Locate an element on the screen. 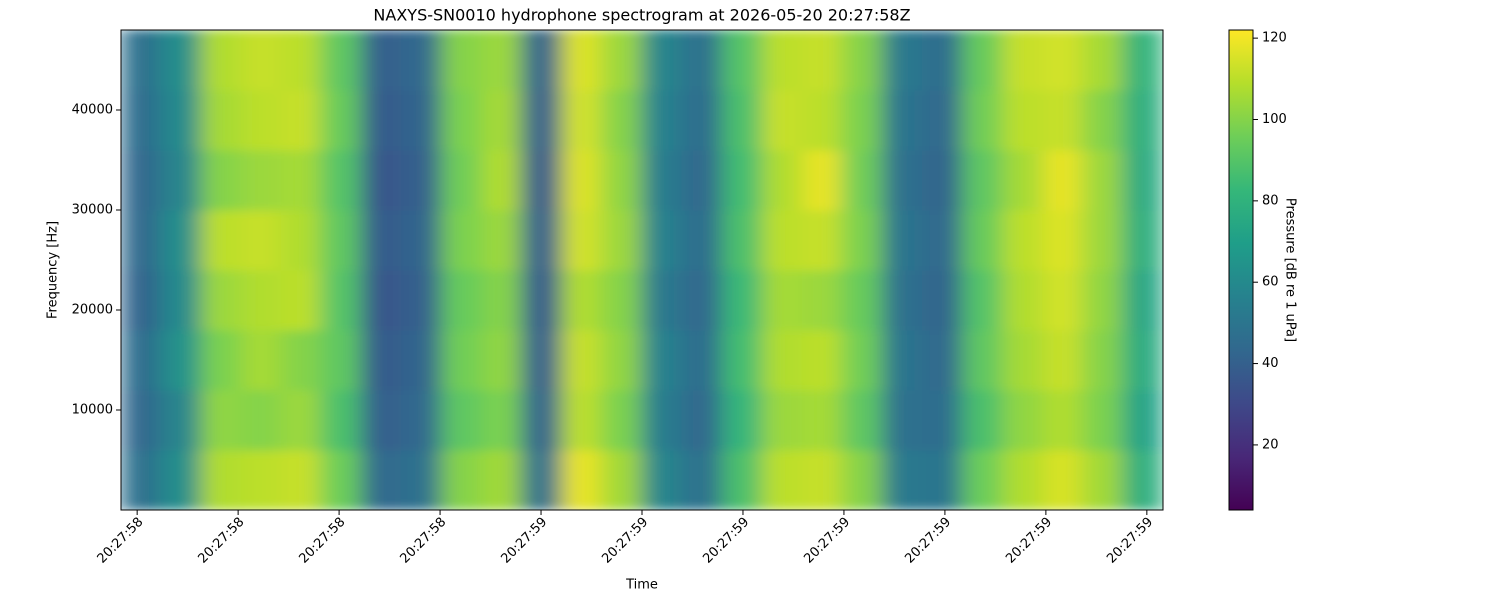  y-tick-label: 30000 is located at coordinates (92, 210).